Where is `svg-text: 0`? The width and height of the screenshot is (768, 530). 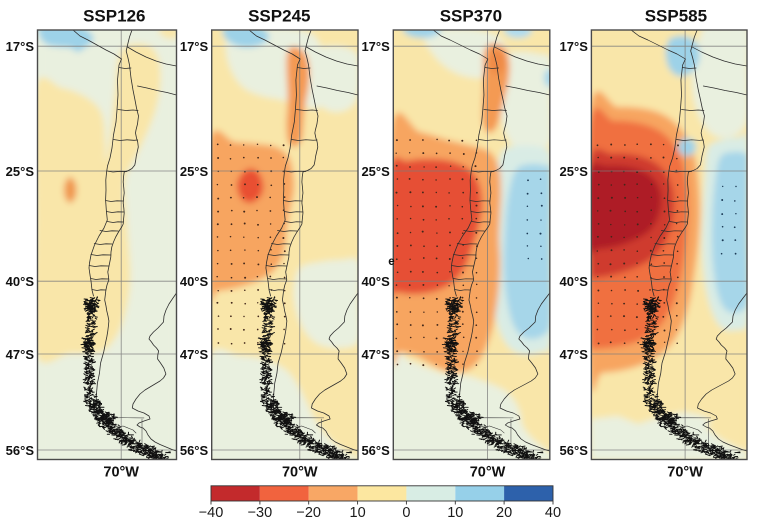
svg-text: 0 is located at coordinates (406, 513).